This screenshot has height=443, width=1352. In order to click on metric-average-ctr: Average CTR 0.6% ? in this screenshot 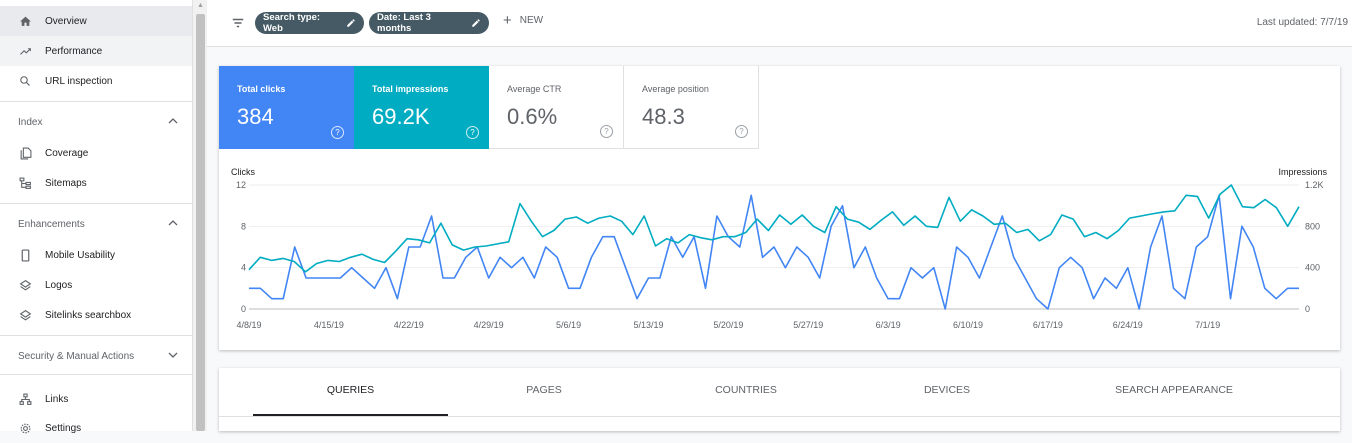, I will do `click(556, 107)`.